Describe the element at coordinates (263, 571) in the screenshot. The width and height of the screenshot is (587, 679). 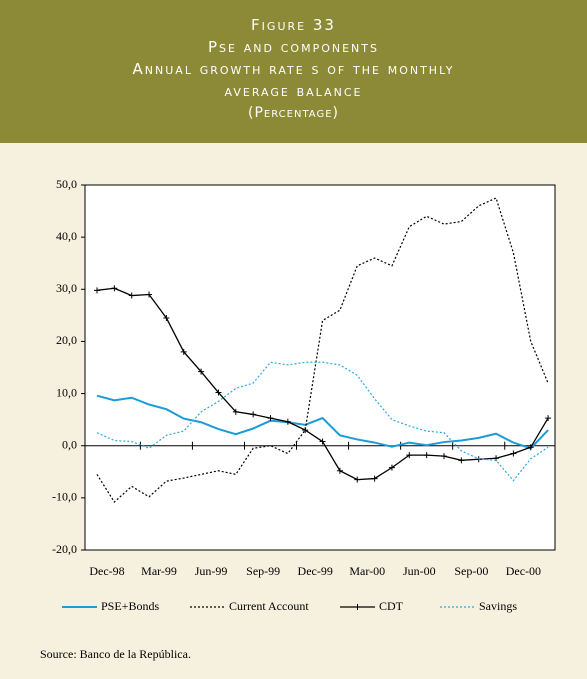
I see `x-tick-label: Sep-99` at that location.